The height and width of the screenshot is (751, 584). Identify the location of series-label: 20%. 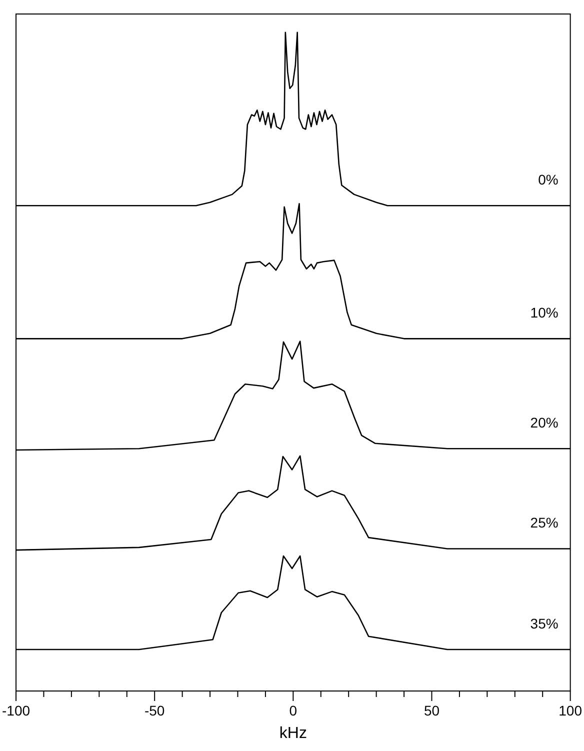
(544, 422).